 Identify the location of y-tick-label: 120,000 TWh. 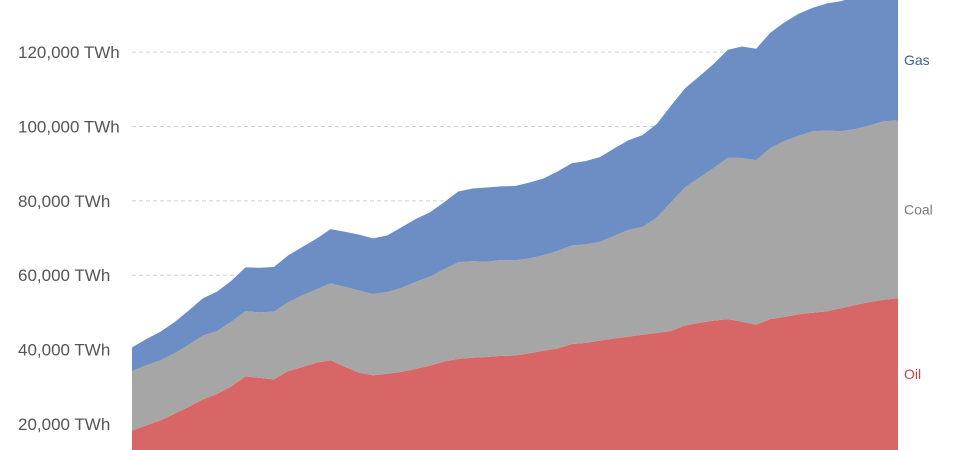
(69, 52).